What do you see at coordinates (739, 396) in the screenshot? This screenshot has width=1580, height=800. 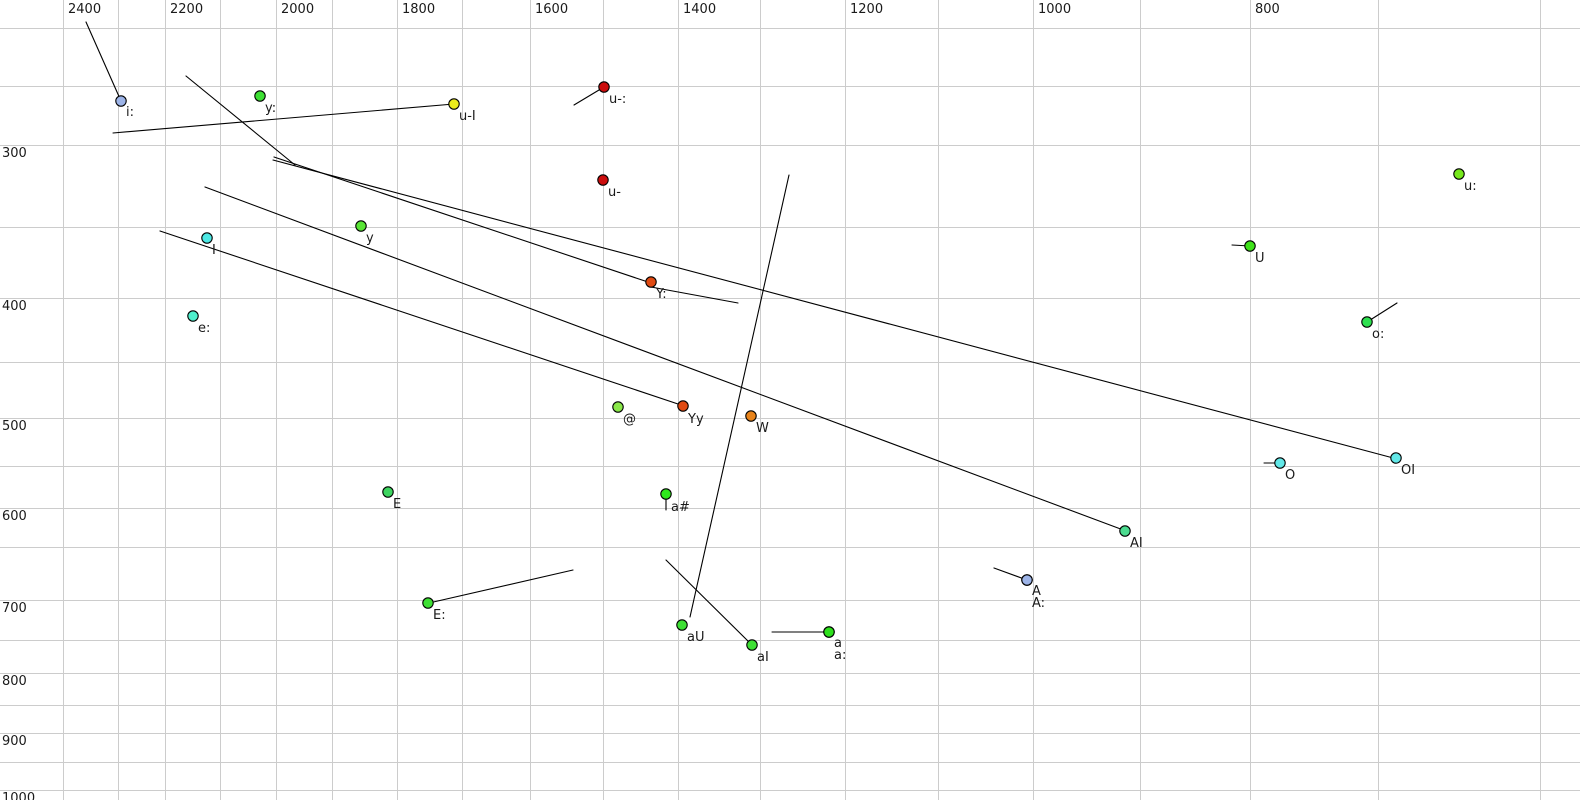 I see `trajectory-steep-traj` at bounding box center [739, 396].